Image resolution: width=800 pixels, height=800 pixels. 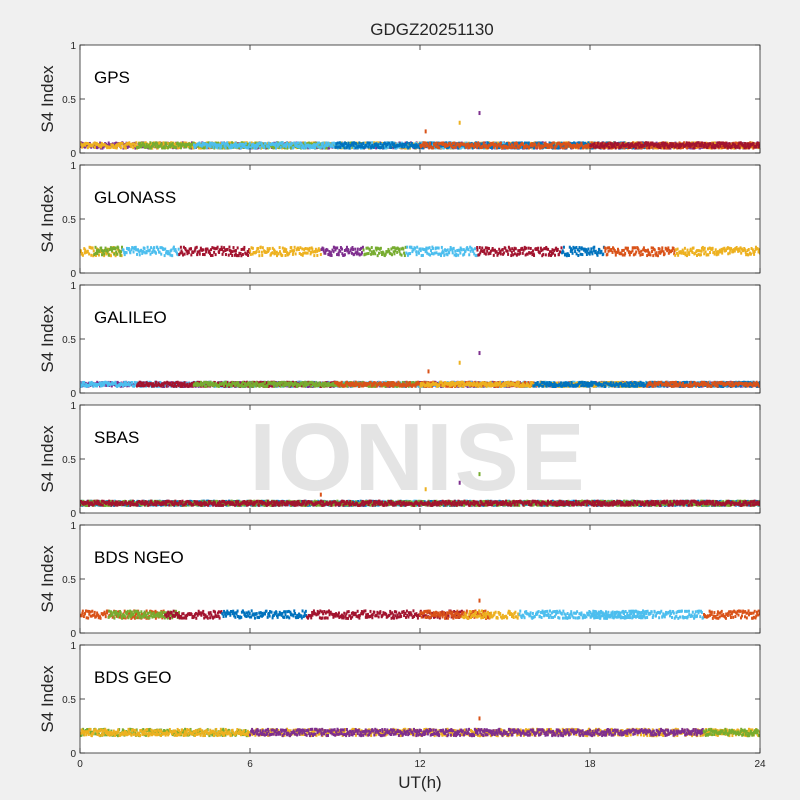 I want to click on outlier-point, so click(x=459, y=122).